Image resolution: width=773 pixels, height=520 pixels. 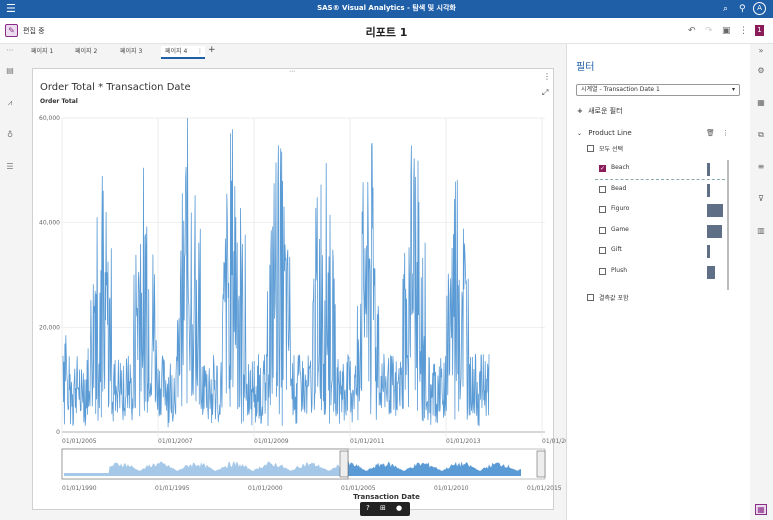 What do you see at coordinates (10, 102) in the screenshot?
I see `objects-chart-icon: ⩘` at bounding box center [10, 102].